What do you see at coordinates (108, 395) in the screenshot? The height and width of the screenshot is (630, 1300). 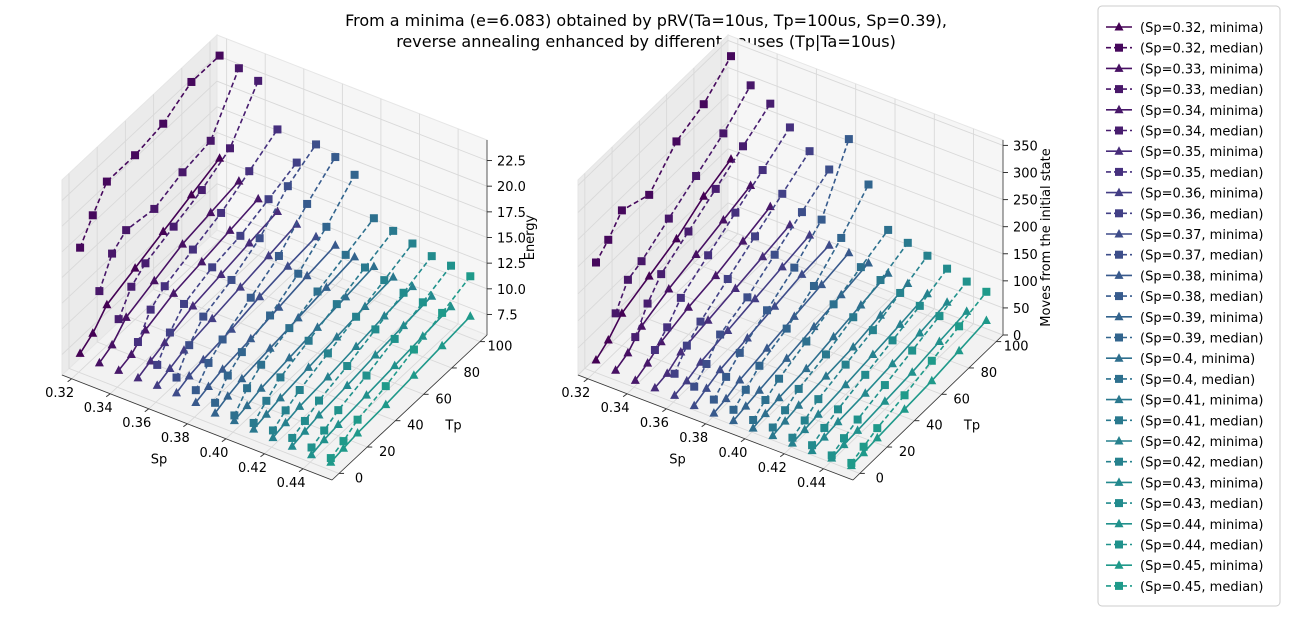 I see `x-tick` at bounding box center [108, 395].